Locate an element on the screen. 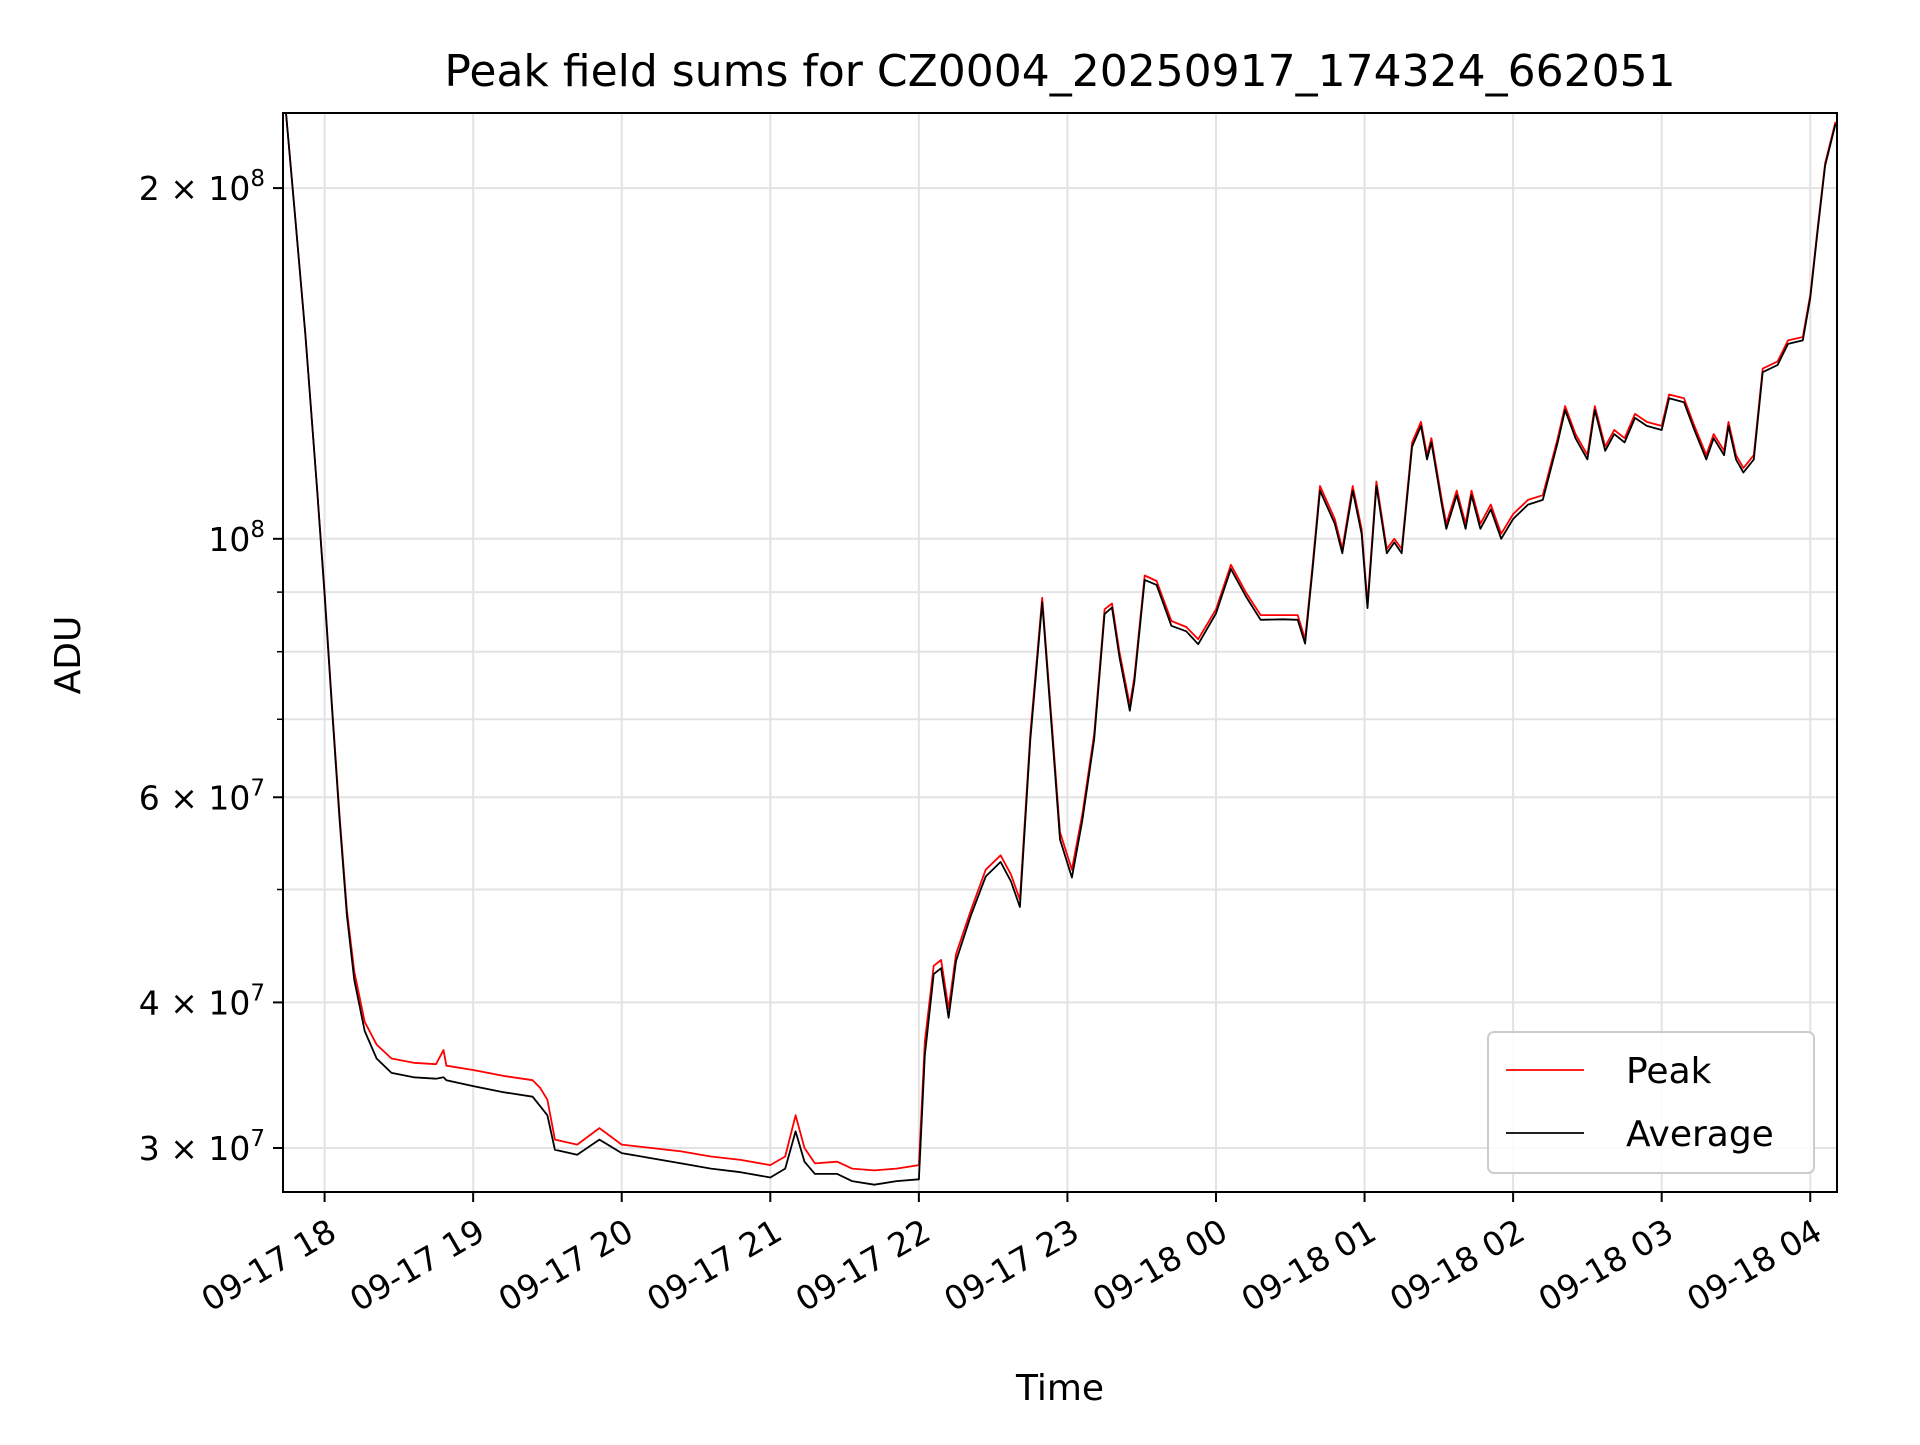 The width and height of the screenshot is (1920, 1445). x-axis-label: Time is located at coordinates (1059, 1388).